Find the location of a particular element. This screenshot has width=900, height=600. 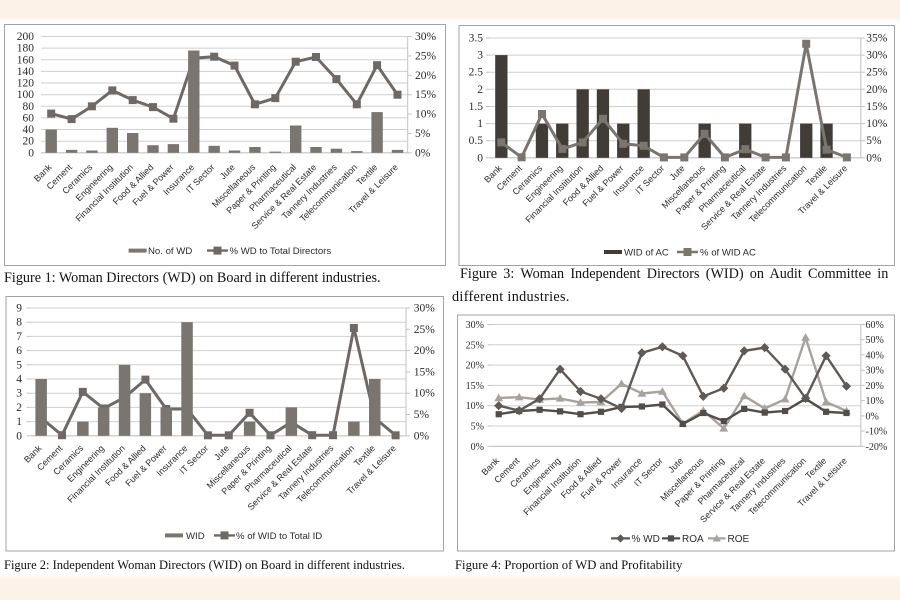

svg-text: 20 is located at coordinates (29, 142).